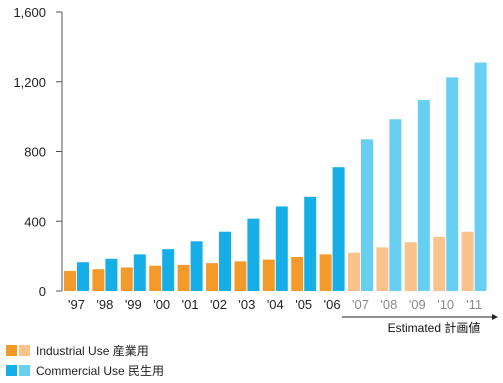 This screenshot has height=383, width=503. Describe the element at coordinates (85, 360) in the screenshot. I see `legend: Industrial Use 産業用 Commercial Use 民生用` at that location.